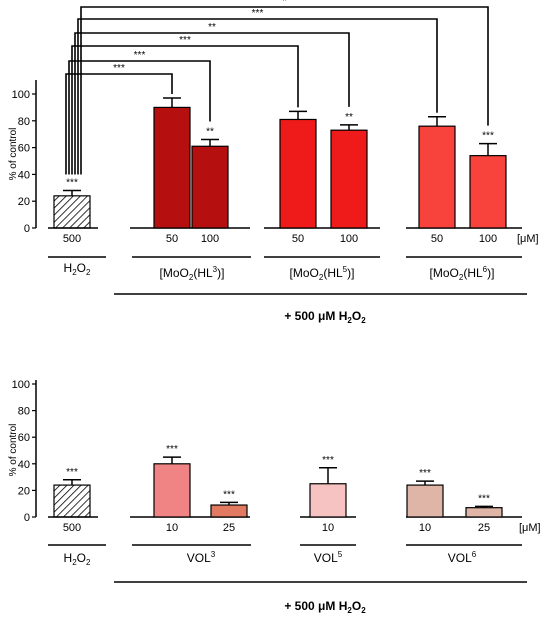 The width and height of the screenshot is (550, 618). What do you see at coordinates (13, 450) in the screenshot?
I see `chart-2-ylabel: % of control` at bounding box center [13, 450].